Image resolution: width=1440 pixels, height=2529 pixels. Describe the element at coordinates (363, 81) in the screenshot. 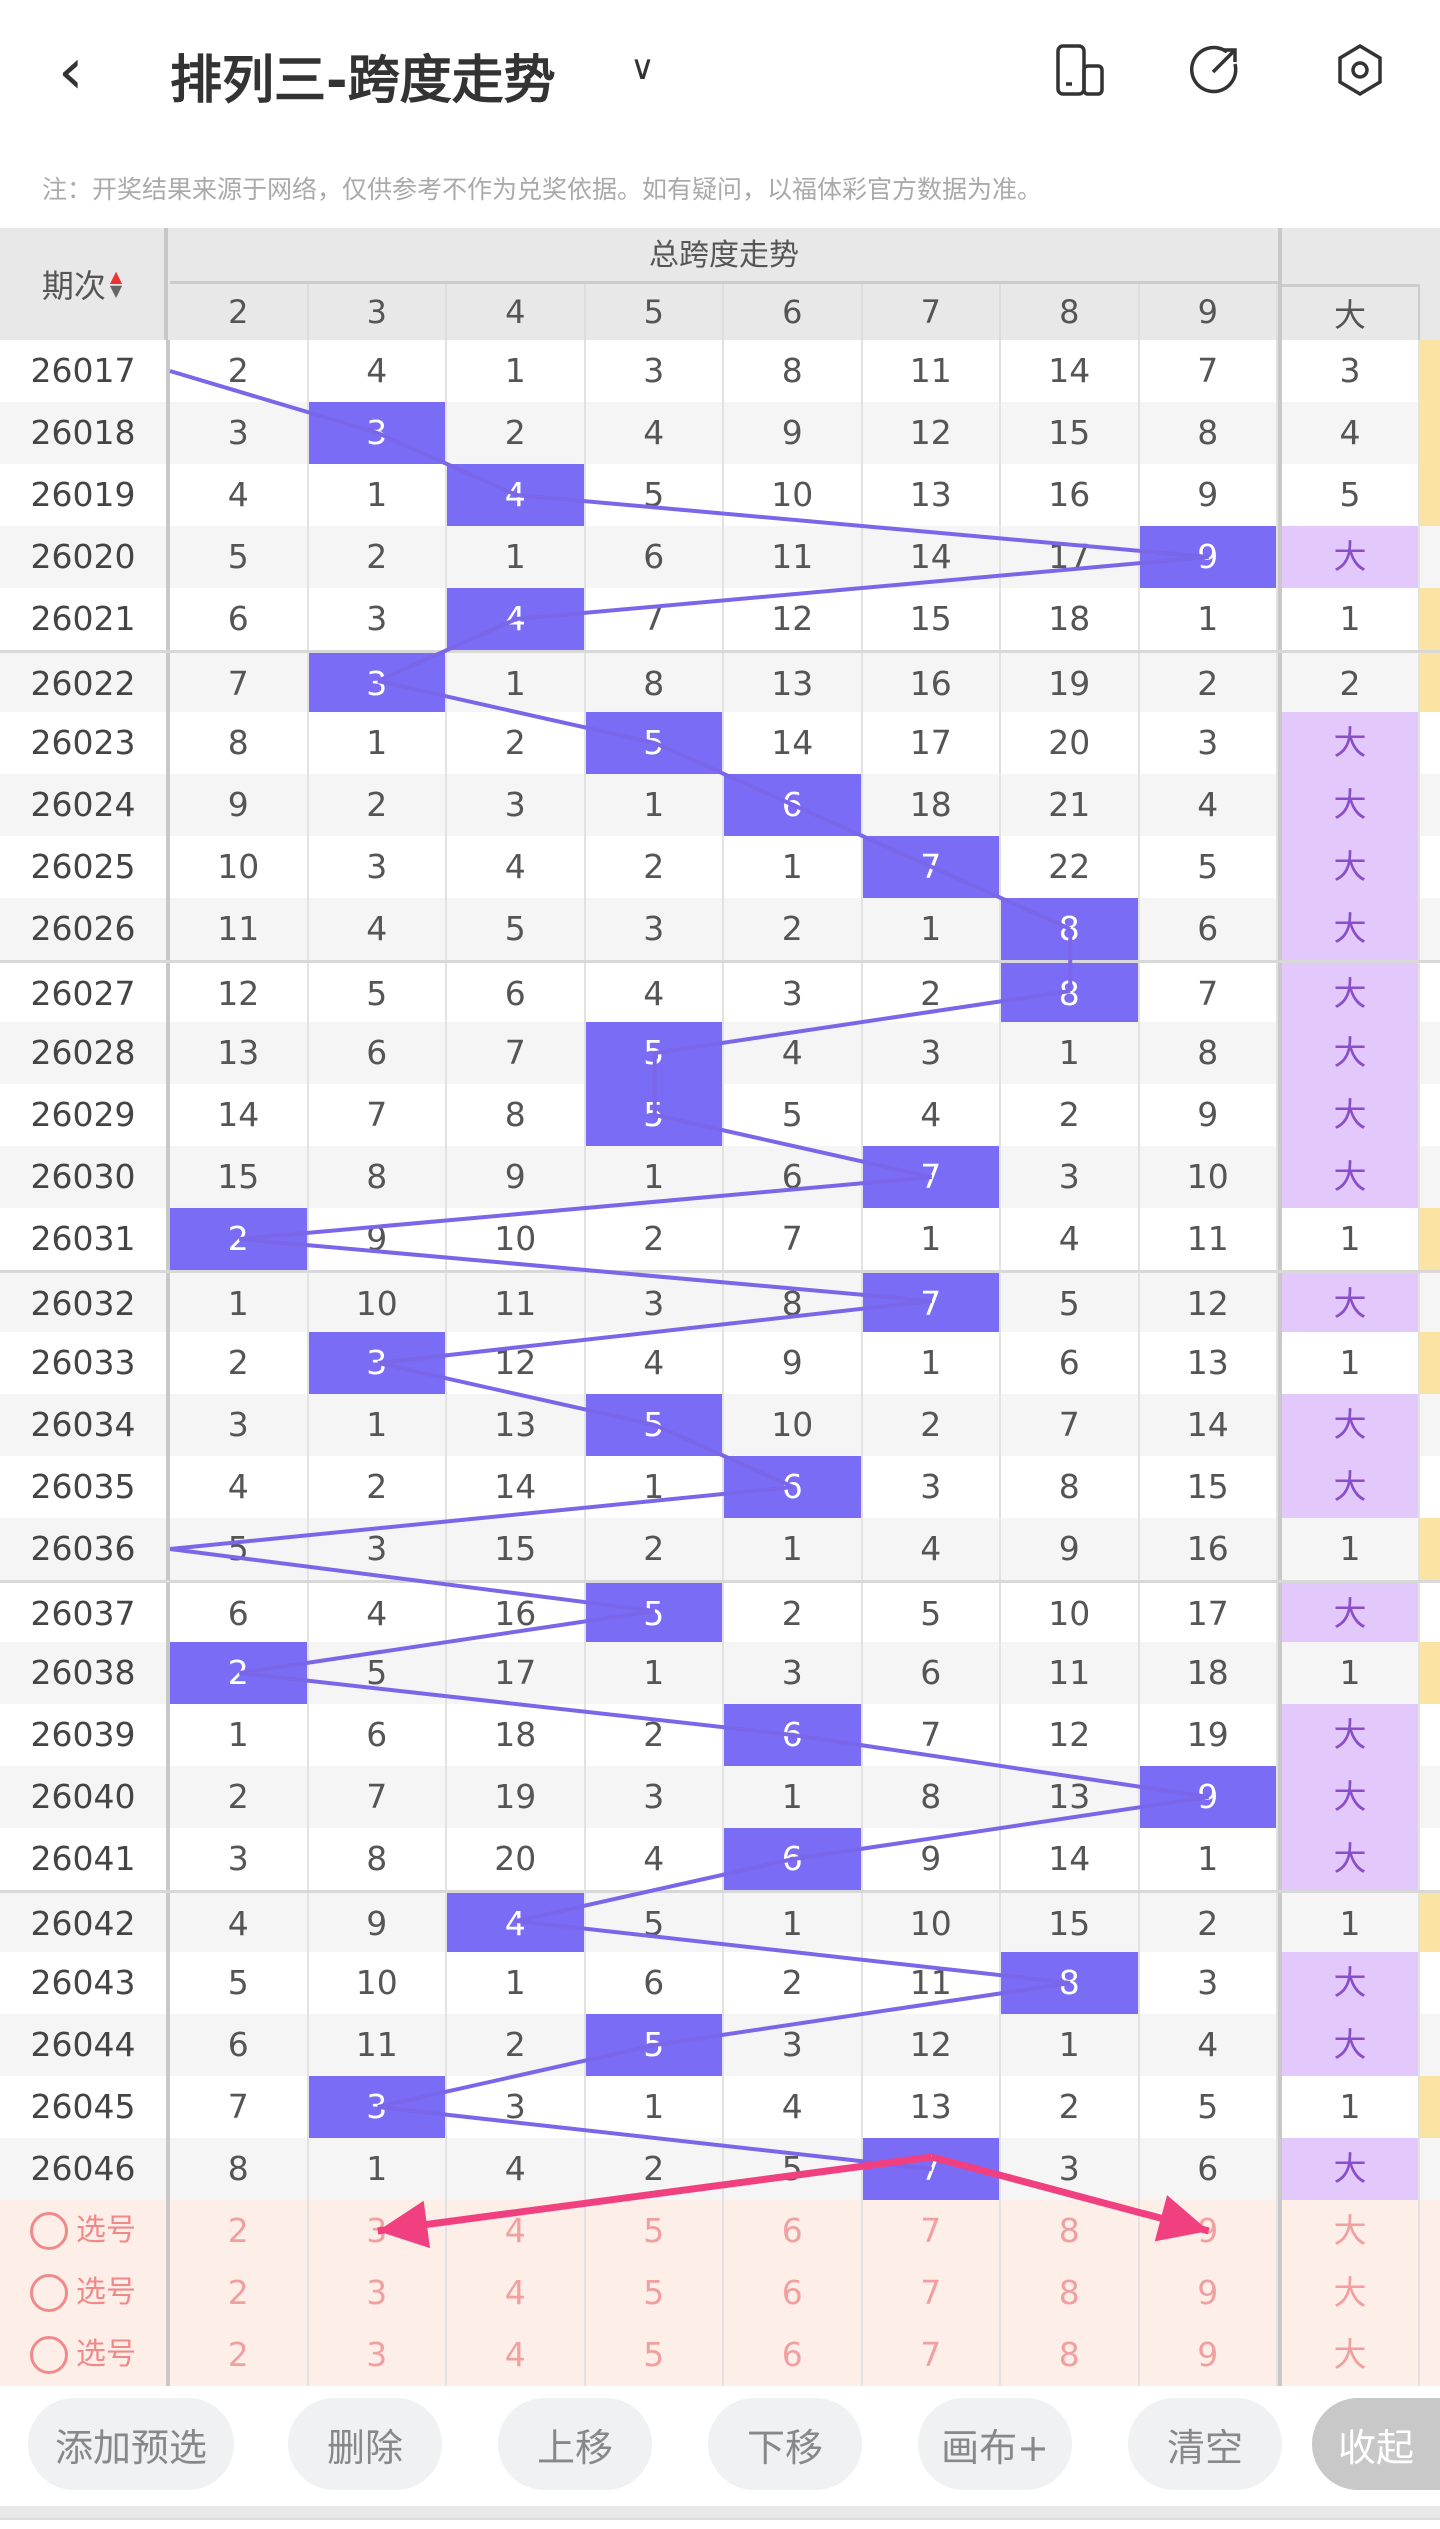

I see `page-title: 排列三-跨度走势` at that location.